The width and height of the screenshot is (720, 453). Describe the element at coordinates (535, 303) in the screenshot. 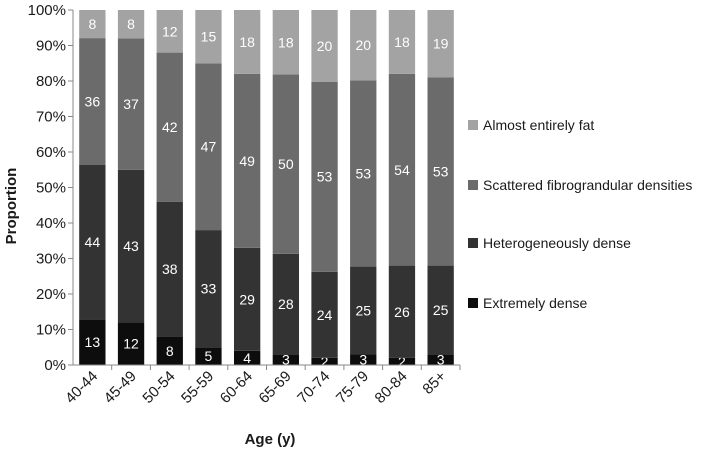

I see `legend-label: Extremely dense` at that location.